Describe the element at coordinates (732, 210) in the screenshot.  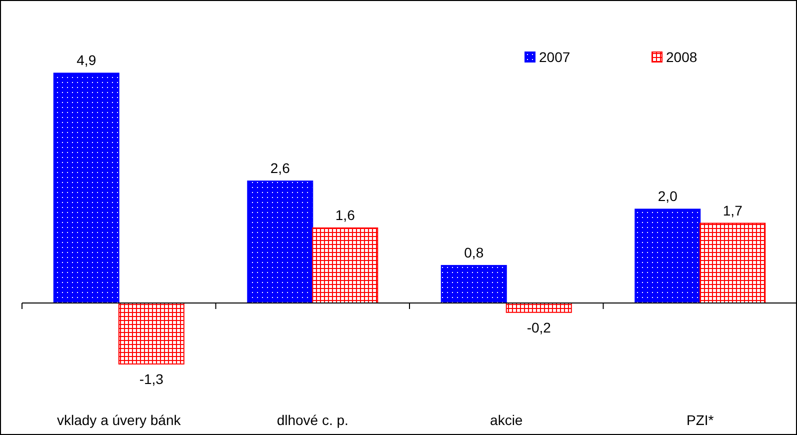
I see `data-label: 1,7` at that location.